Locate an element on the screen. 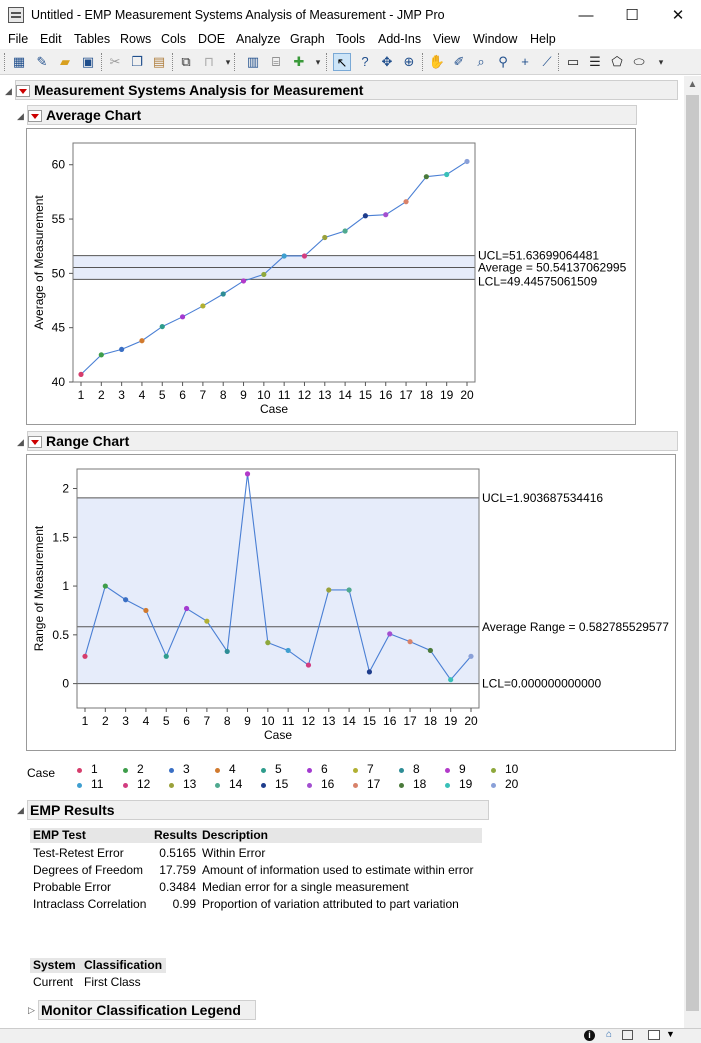 This screenshot has height=1043, width=701. ellipse-tool-icon: ⬭ is located at coordinates (639, 61).